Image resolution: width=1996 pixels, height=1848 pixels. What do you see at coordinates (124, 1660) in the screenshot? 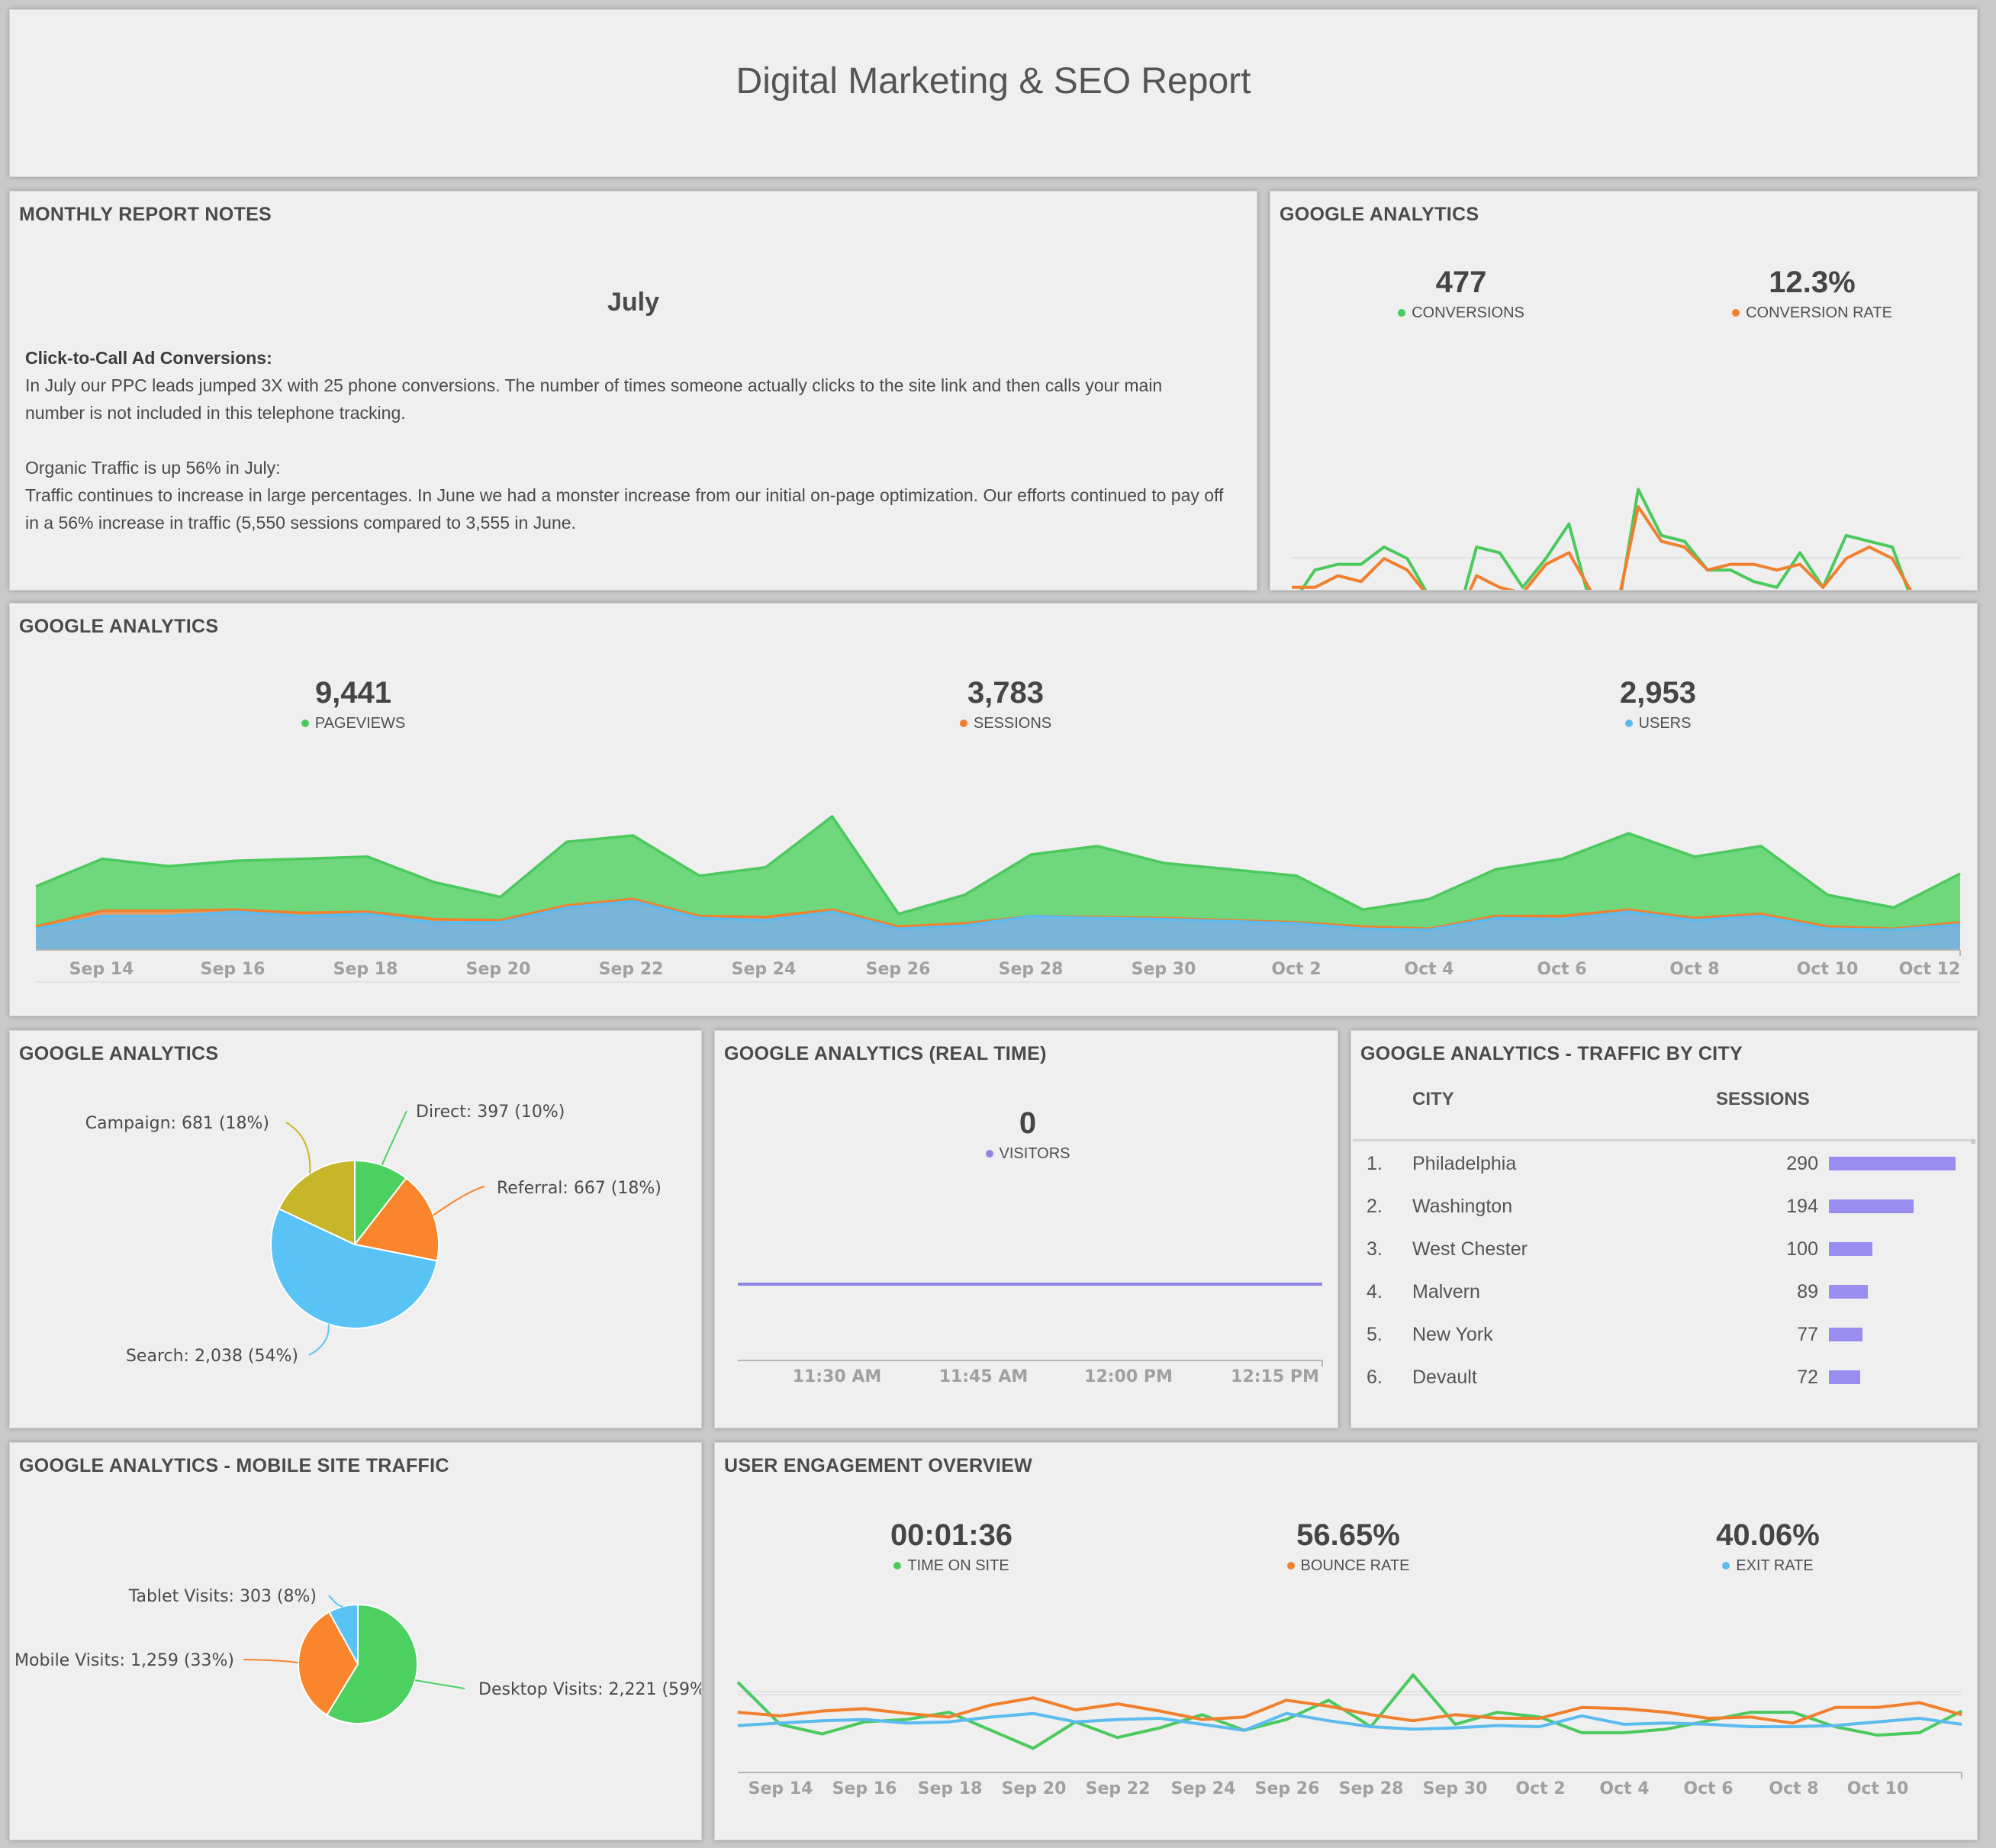
I see `pie-label: Mobile Visits: 1,259 (33%)` at bounding box center [124, 1660].